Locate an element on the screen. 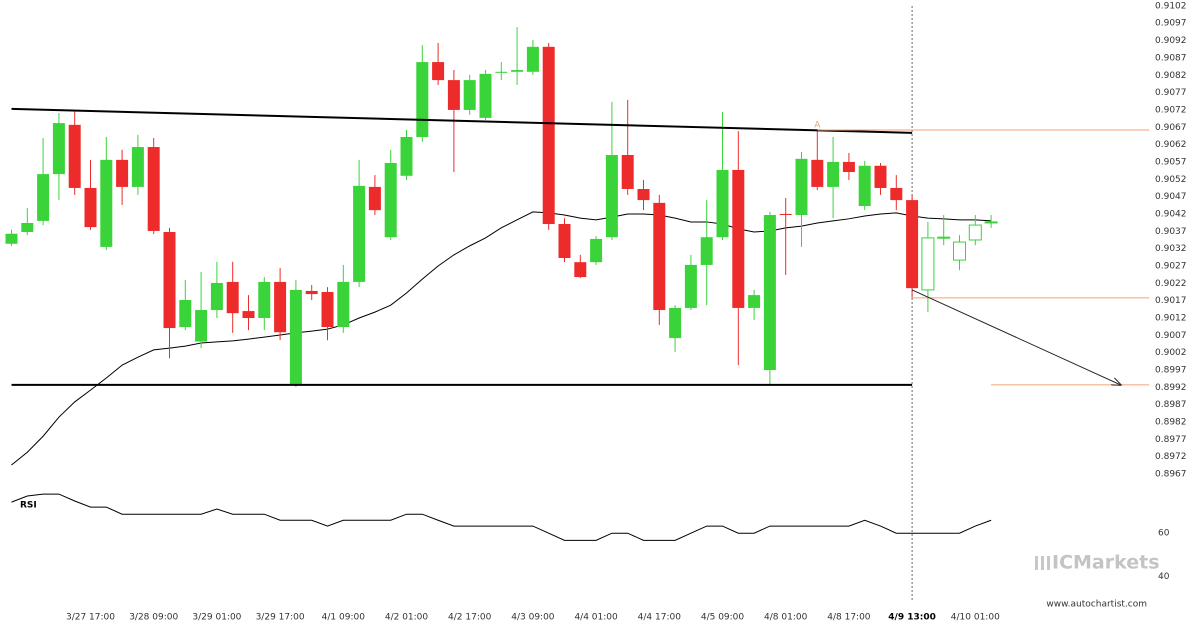 The image size is (1200, 630). y-tick-label: 0.9072 is located at coordinates (1171, 110).